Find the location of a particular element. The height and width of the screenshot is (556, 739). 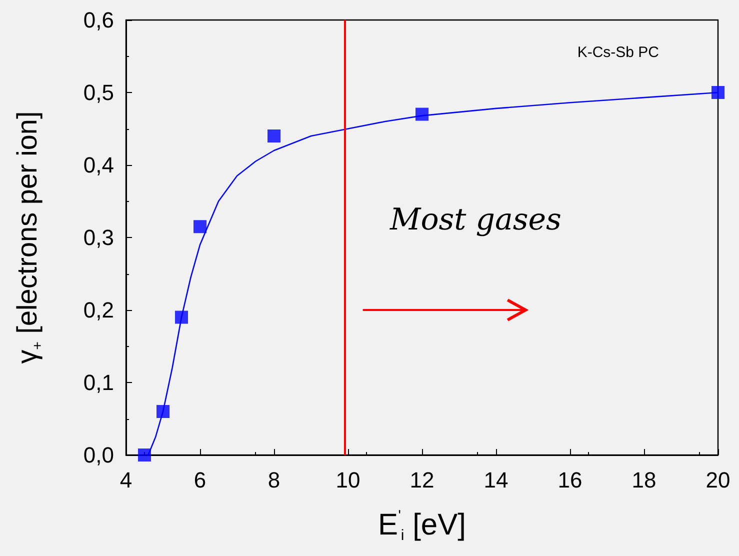

x-tick-label: 6 is located at coordinates (200, 480).